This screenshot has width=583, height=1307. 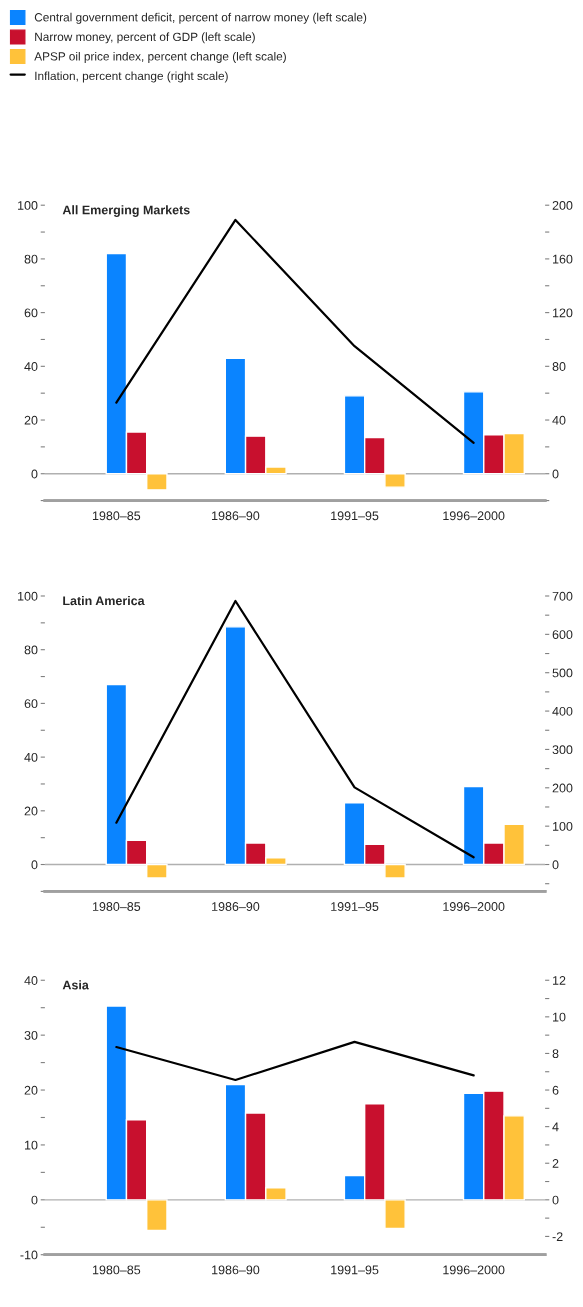 What do you see at coordinates (562, 673) in the screenshot?
I see `y2-tick-label: 500` at bounding box center [562, 673].